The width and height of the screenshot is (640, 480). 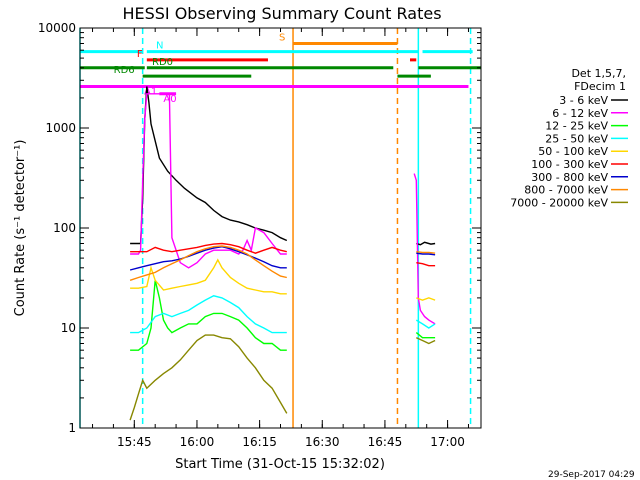 I want to click on y-axis-label: Count Rate (s⁻¹ detector⁻¹), so click(x=20, y=228).